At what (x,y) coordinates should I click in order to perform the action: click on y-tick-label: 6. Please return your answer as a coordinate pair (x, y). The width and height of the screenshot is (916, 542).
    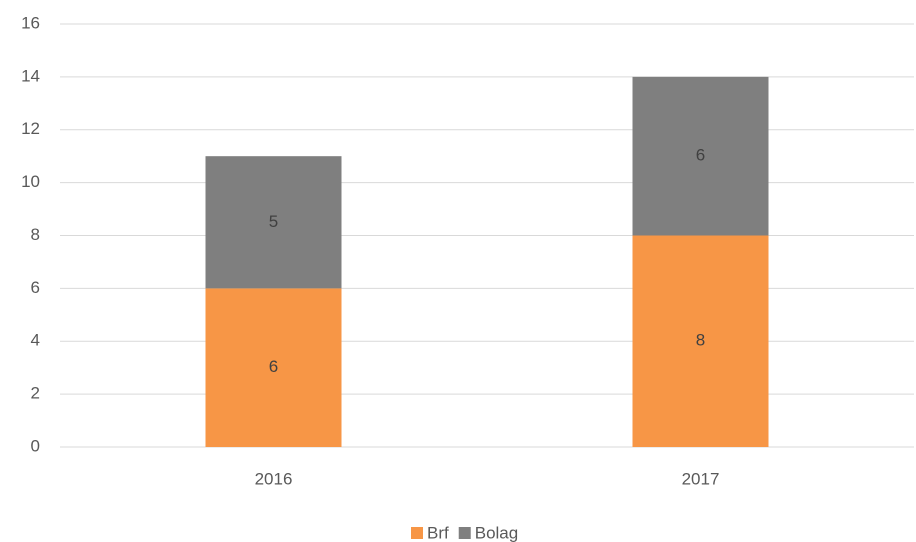
    Looking at the image, I should click on (35, 287).